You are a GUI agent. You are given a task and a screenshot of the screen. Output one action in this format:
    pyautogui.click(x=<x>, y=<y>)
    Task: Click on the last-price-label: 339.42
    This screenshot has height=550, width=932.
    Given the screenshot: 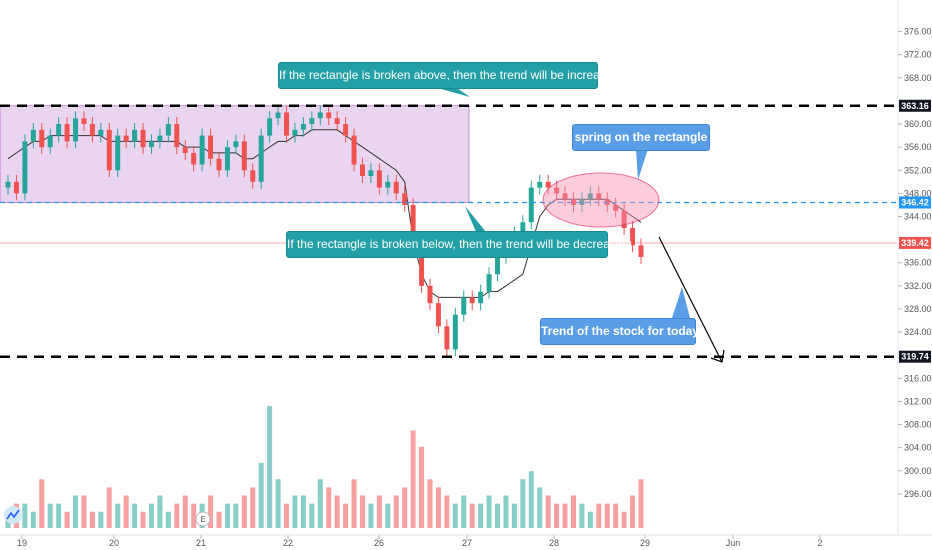 What is the action you would take?
    pyautogui.click(x=915, y=243)
    